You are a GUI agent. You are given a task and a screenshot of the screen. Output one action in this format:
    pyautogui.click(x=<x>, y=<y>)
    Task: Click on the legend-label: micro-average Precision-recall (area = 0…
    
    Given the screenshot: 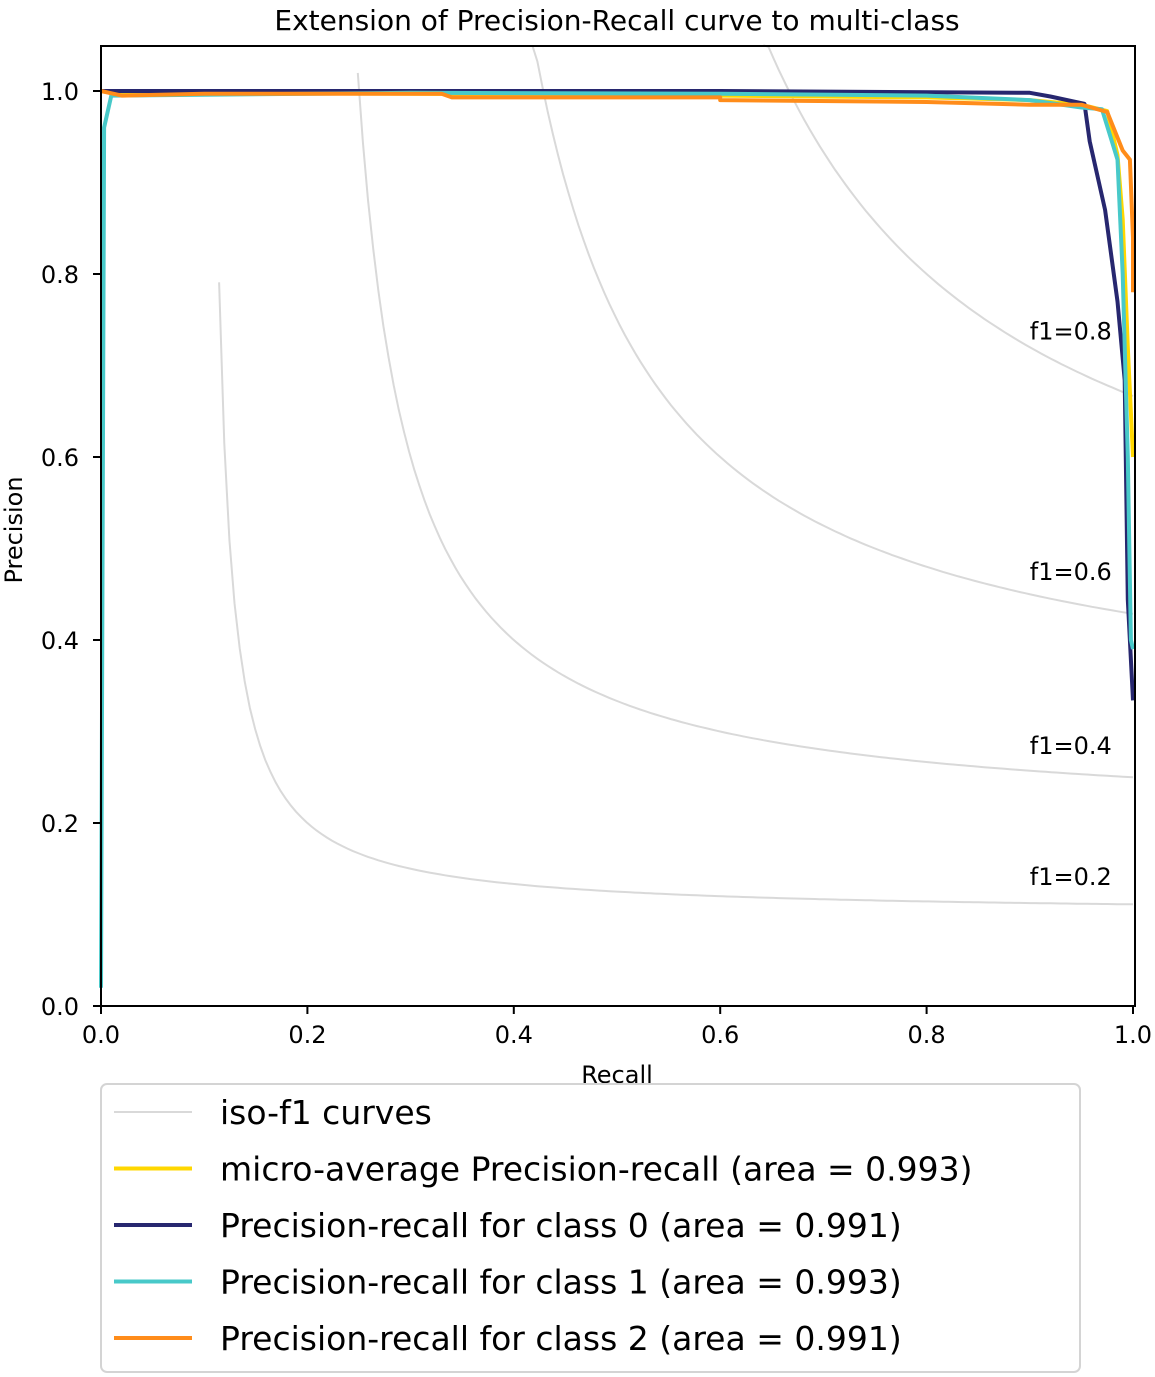 What is the action you would take?
    pyautogui.click(x=596, y=1169)
    